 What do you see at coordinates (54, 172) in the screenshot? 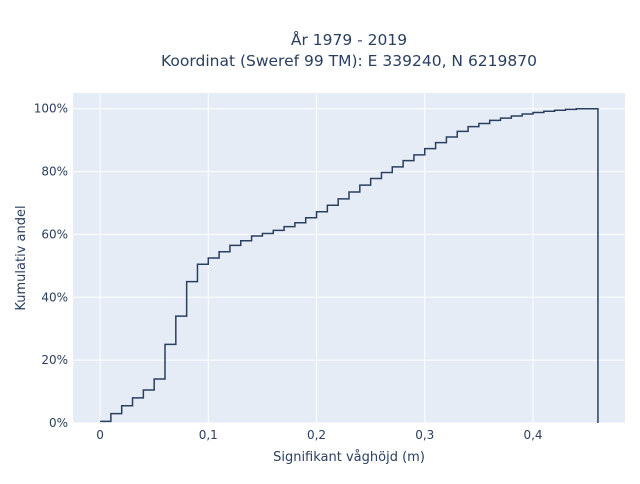
I see `y-tick-label-4: 80%` at bounding box center [54, 172].